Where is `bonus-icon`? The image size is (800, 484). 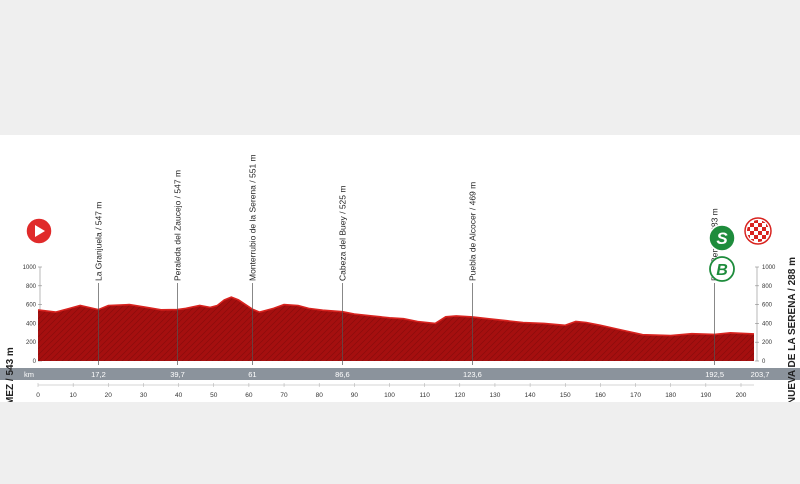 bonus-icon is located at coordinates (722, 269).